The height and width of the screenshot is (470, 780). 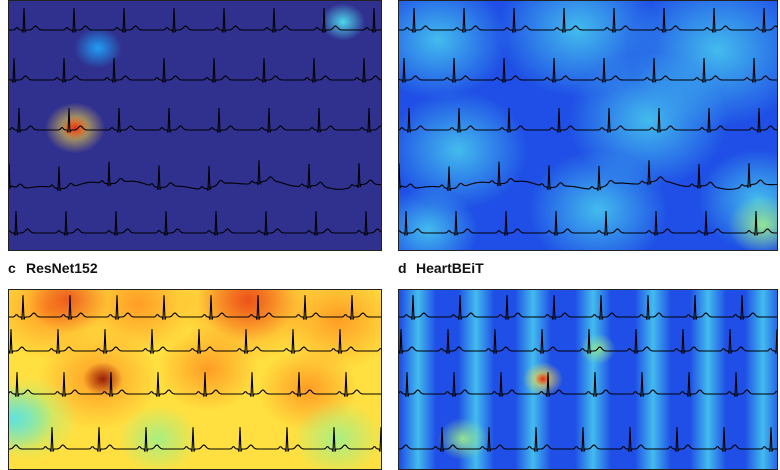 I want to click on panel-d-letter: d, so click(x=402, y=268).